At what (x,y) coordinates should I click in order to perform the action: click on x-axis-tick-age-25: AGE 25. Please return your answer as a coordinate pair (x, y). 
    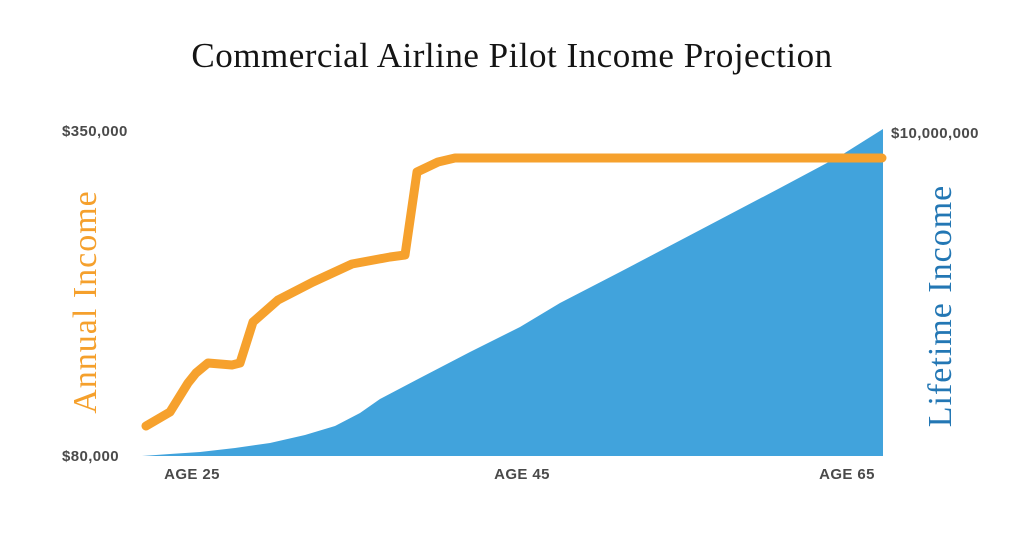
    Looking at the image, I should click on (192, 474).